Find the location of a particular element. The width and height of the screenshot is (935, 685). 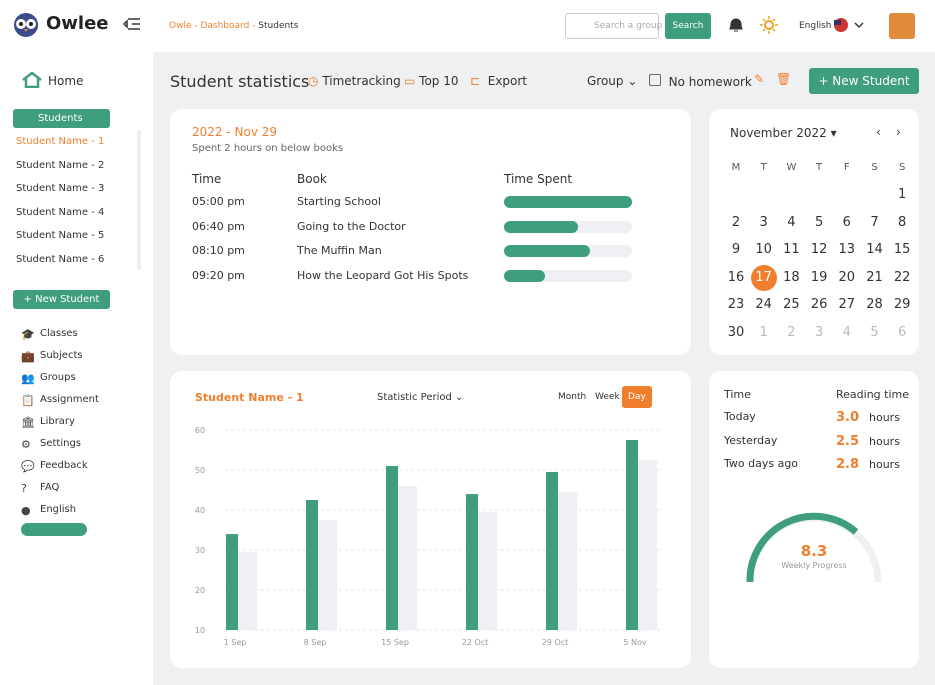

calendar-day: 18 is located at coordinates (791, 277).